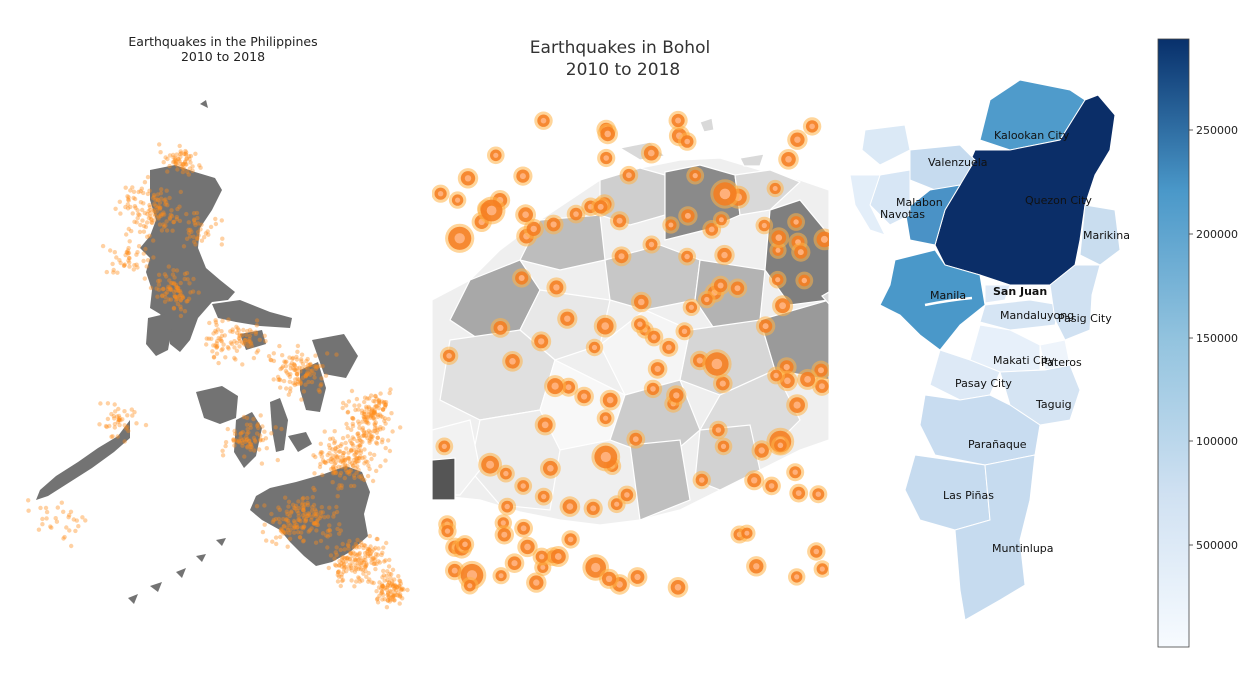 The height and width of the screenshot is (673, 1256). Describe the element at coordinates (1061, 362) in the screenshot. I see `city-label-pateros: Pateros` at that location.